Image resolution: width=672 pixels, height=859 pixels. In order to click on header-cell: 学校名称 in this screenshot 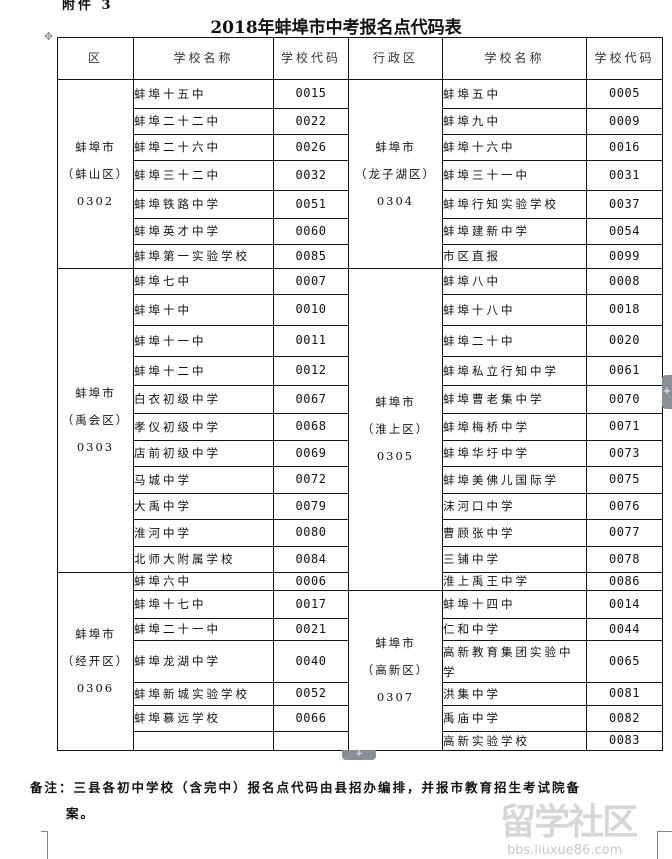, I will do `click(514, 58)`.